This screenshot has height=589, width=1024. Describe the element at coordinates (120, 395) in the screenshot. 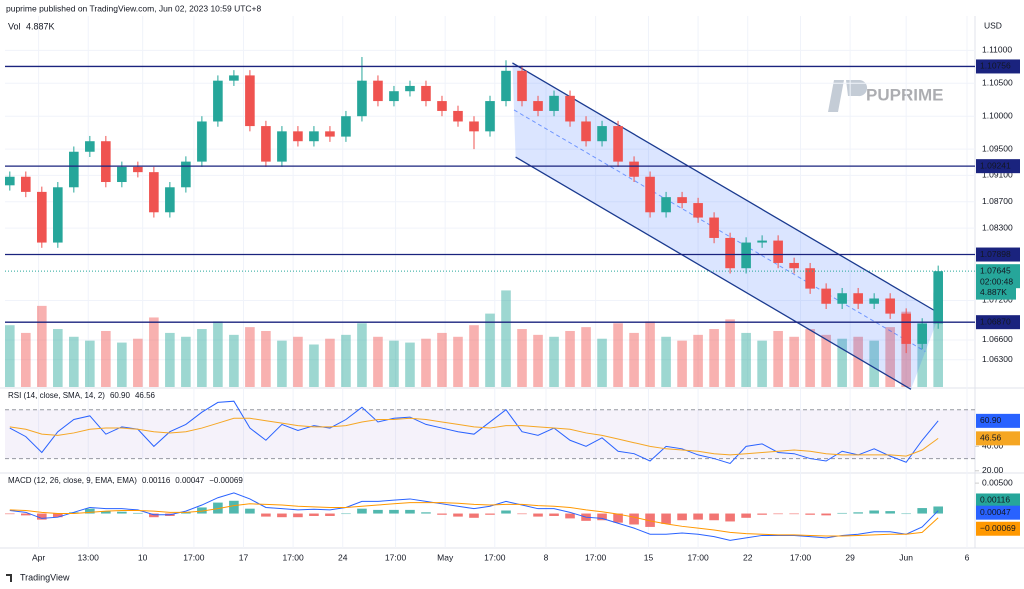

I see `legend-text: 60.90` at that location.